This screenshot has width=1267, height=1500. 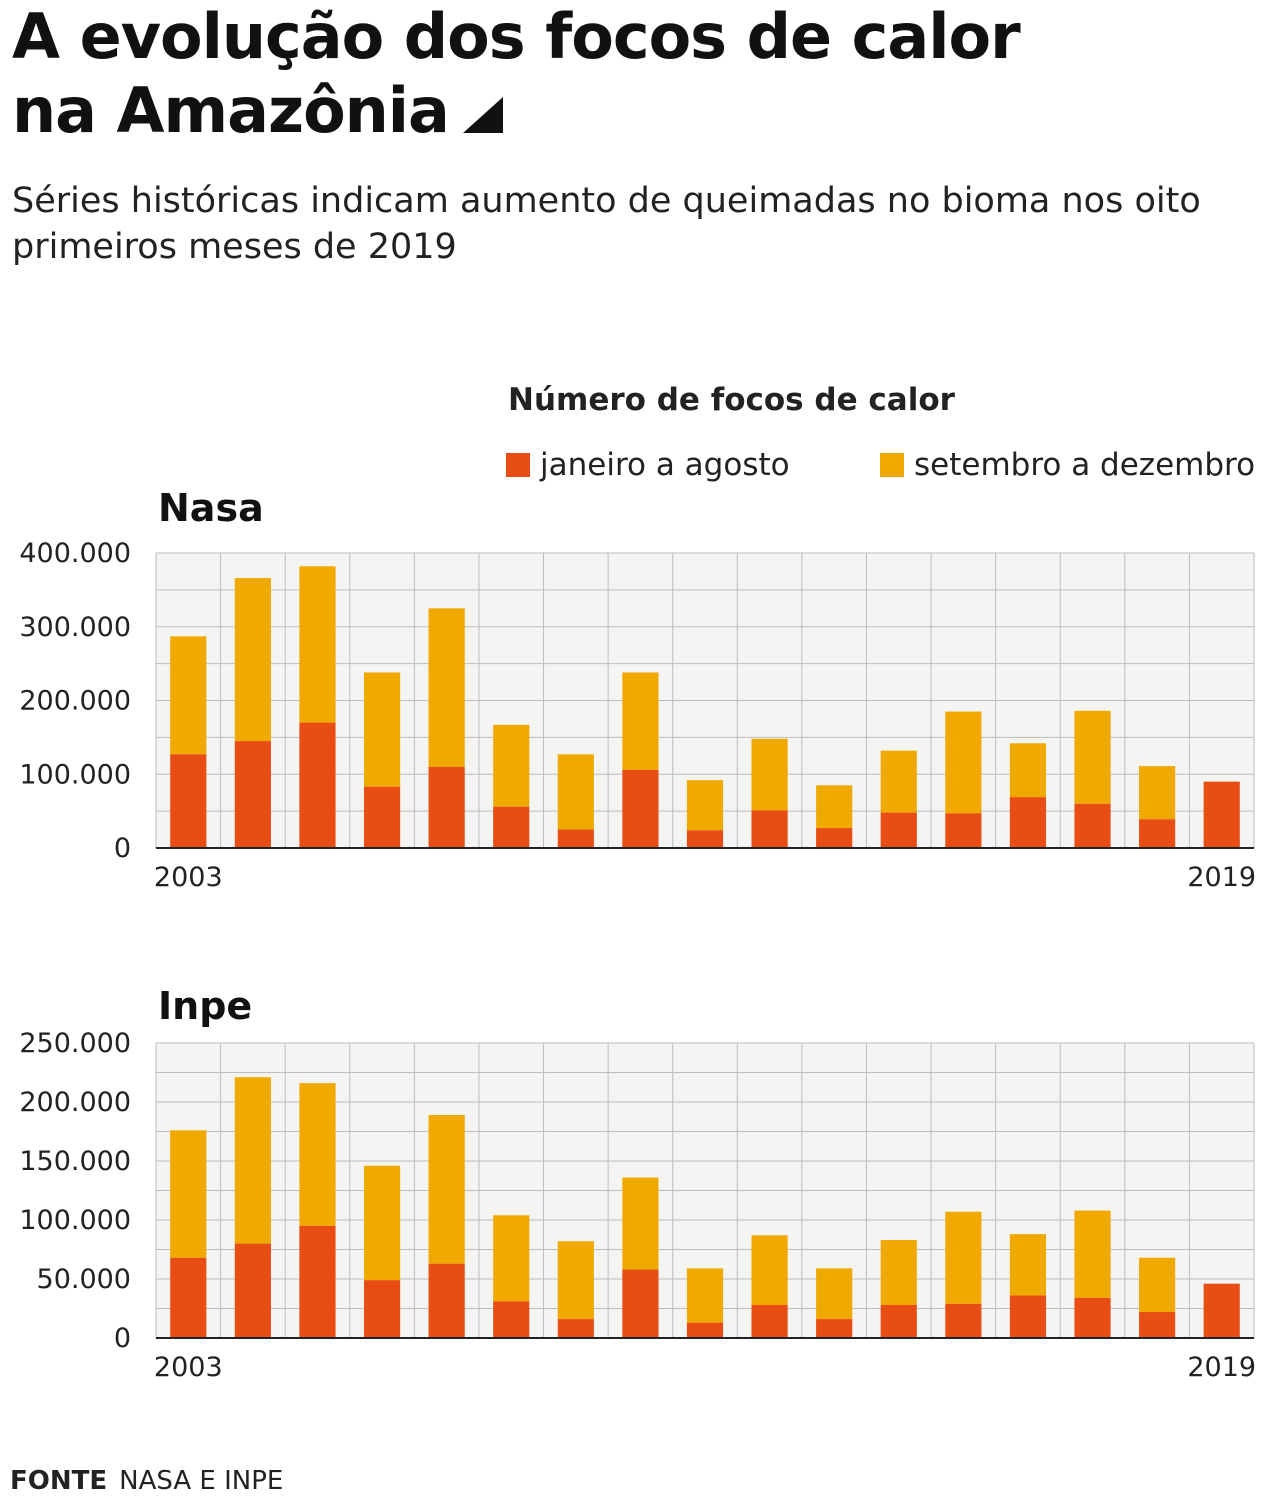 What do you see at coordinates (963, 762) in the screenshot?
I see `nasa-bar-set-dez-2015` at bounding box center [963, 762].